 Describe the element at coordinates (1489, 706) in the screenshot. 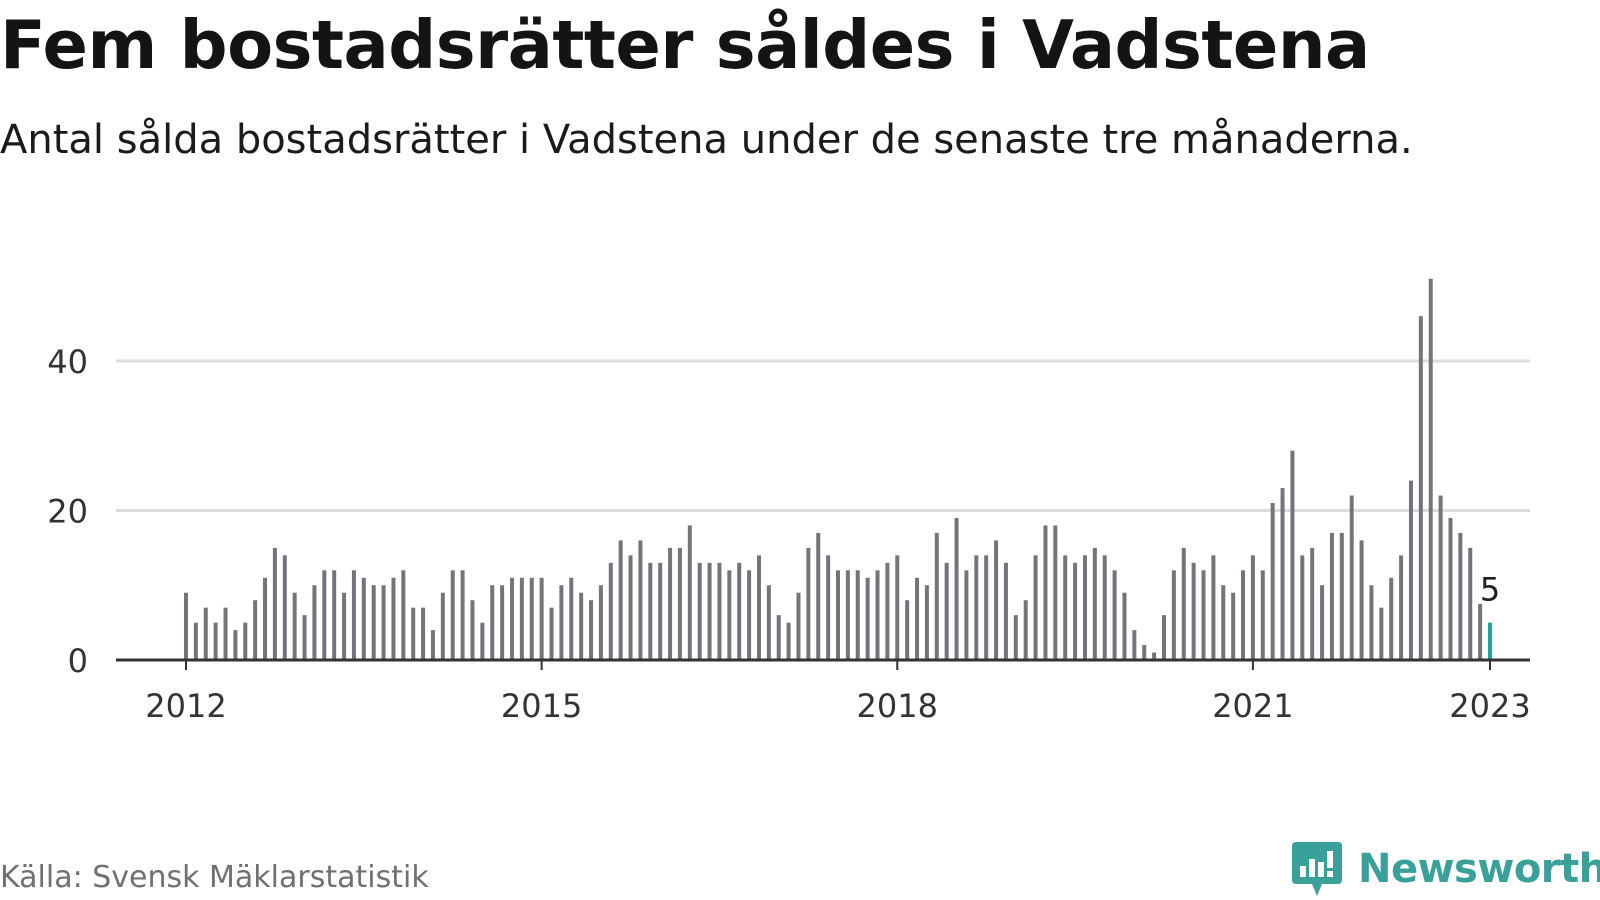

I see `x-tick-label: 2023` at that location.